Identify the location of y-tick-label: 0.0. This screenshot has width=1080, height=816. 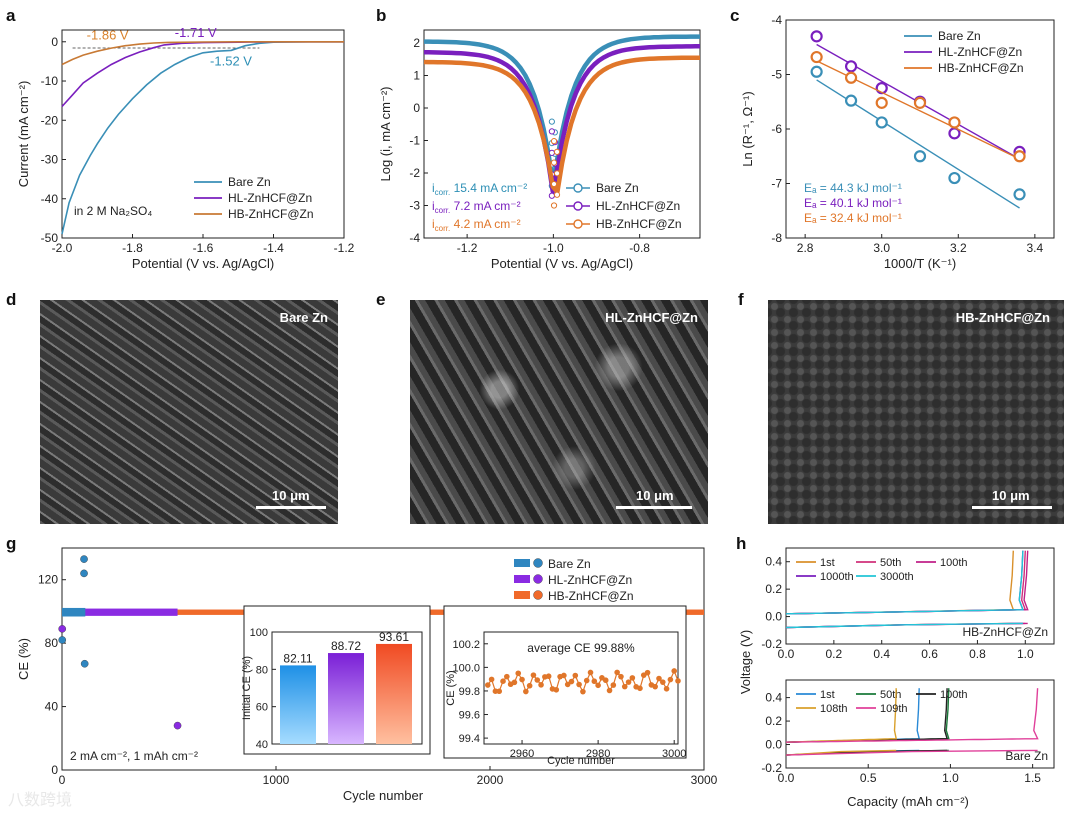
(773, 745).